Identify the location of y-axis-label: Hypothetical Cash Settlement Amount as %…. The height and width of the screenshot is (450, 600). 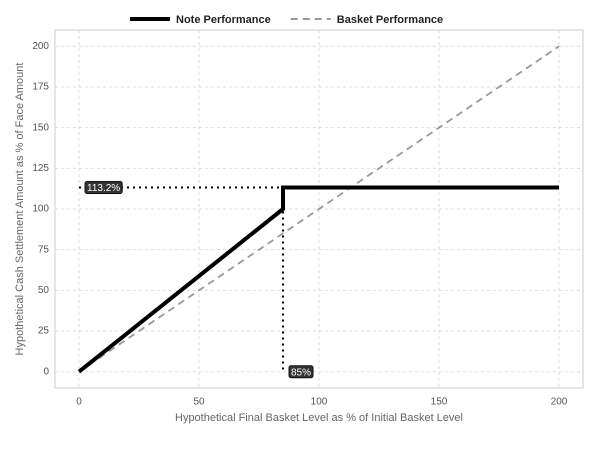
(20, 209).